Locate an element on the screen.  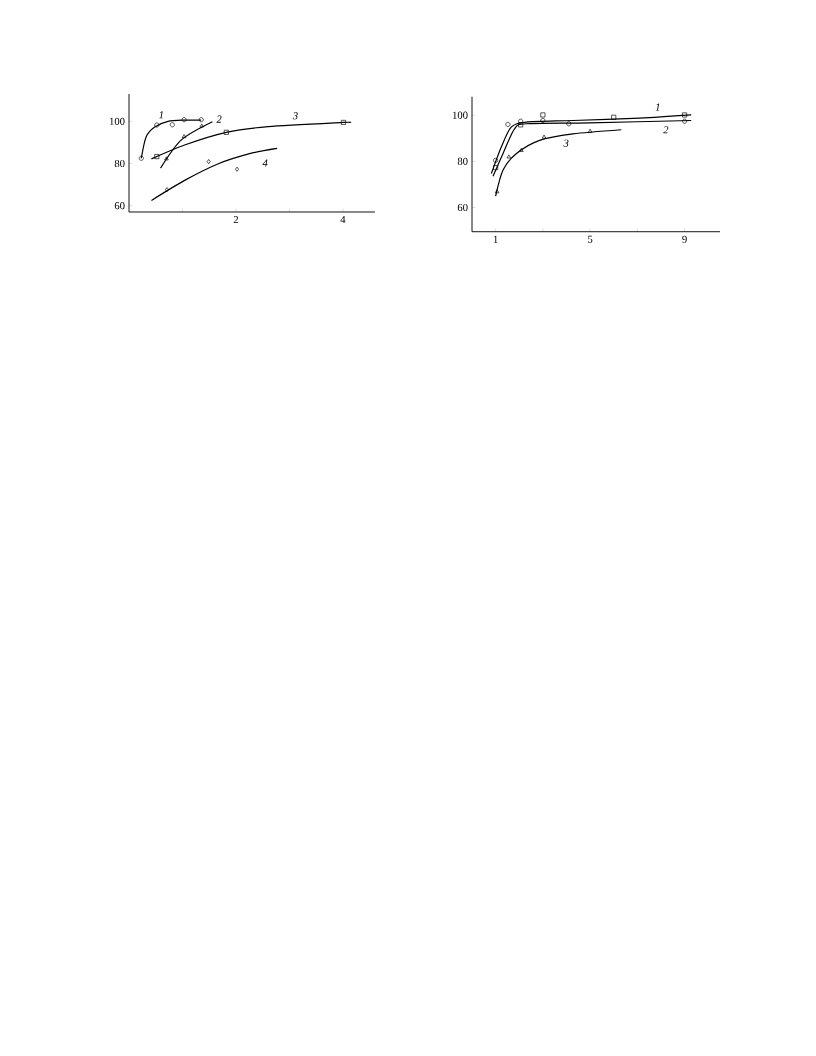
x-tick-label: 1 is located at coordinates (495, 239).